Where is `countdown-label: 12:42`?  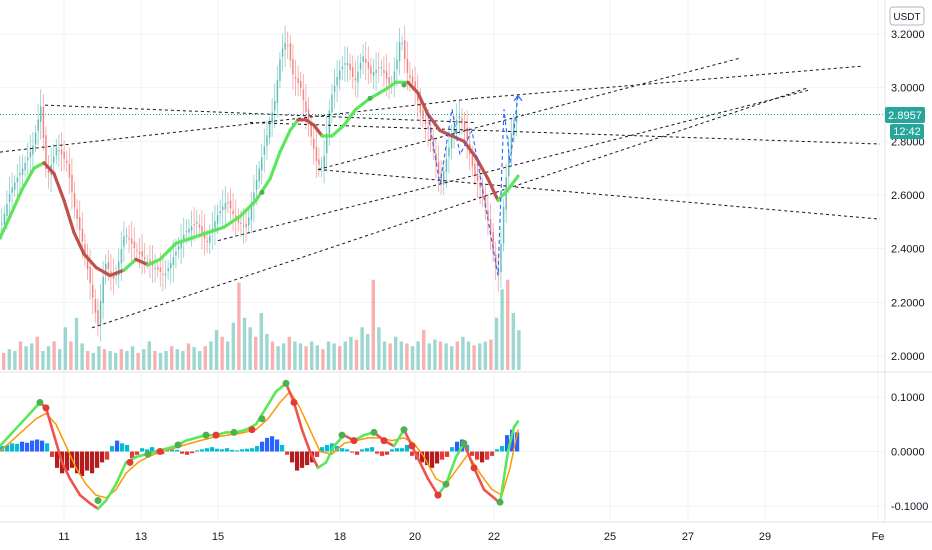 countdown-label: 12:42 is located at coordinates (907, 132).